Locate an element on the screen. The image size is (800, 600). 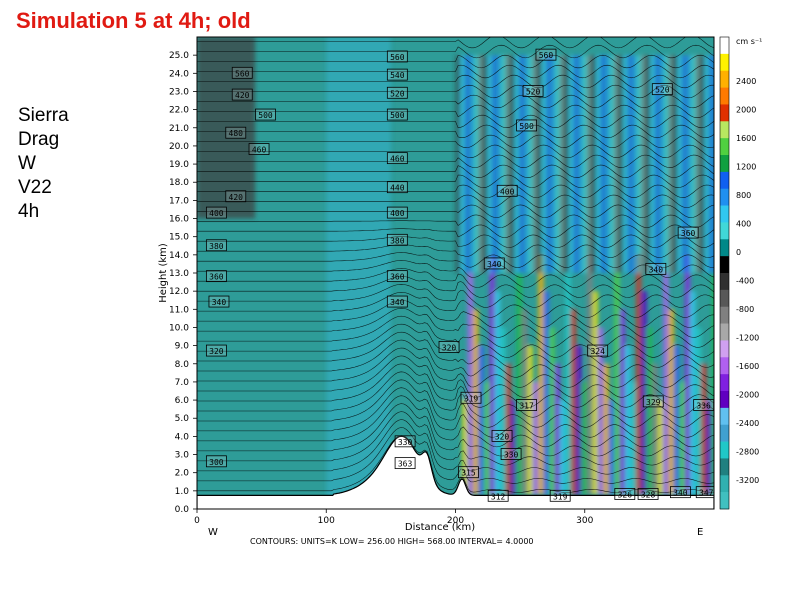
svg-text: 315 is located at coordinates (468, 473).